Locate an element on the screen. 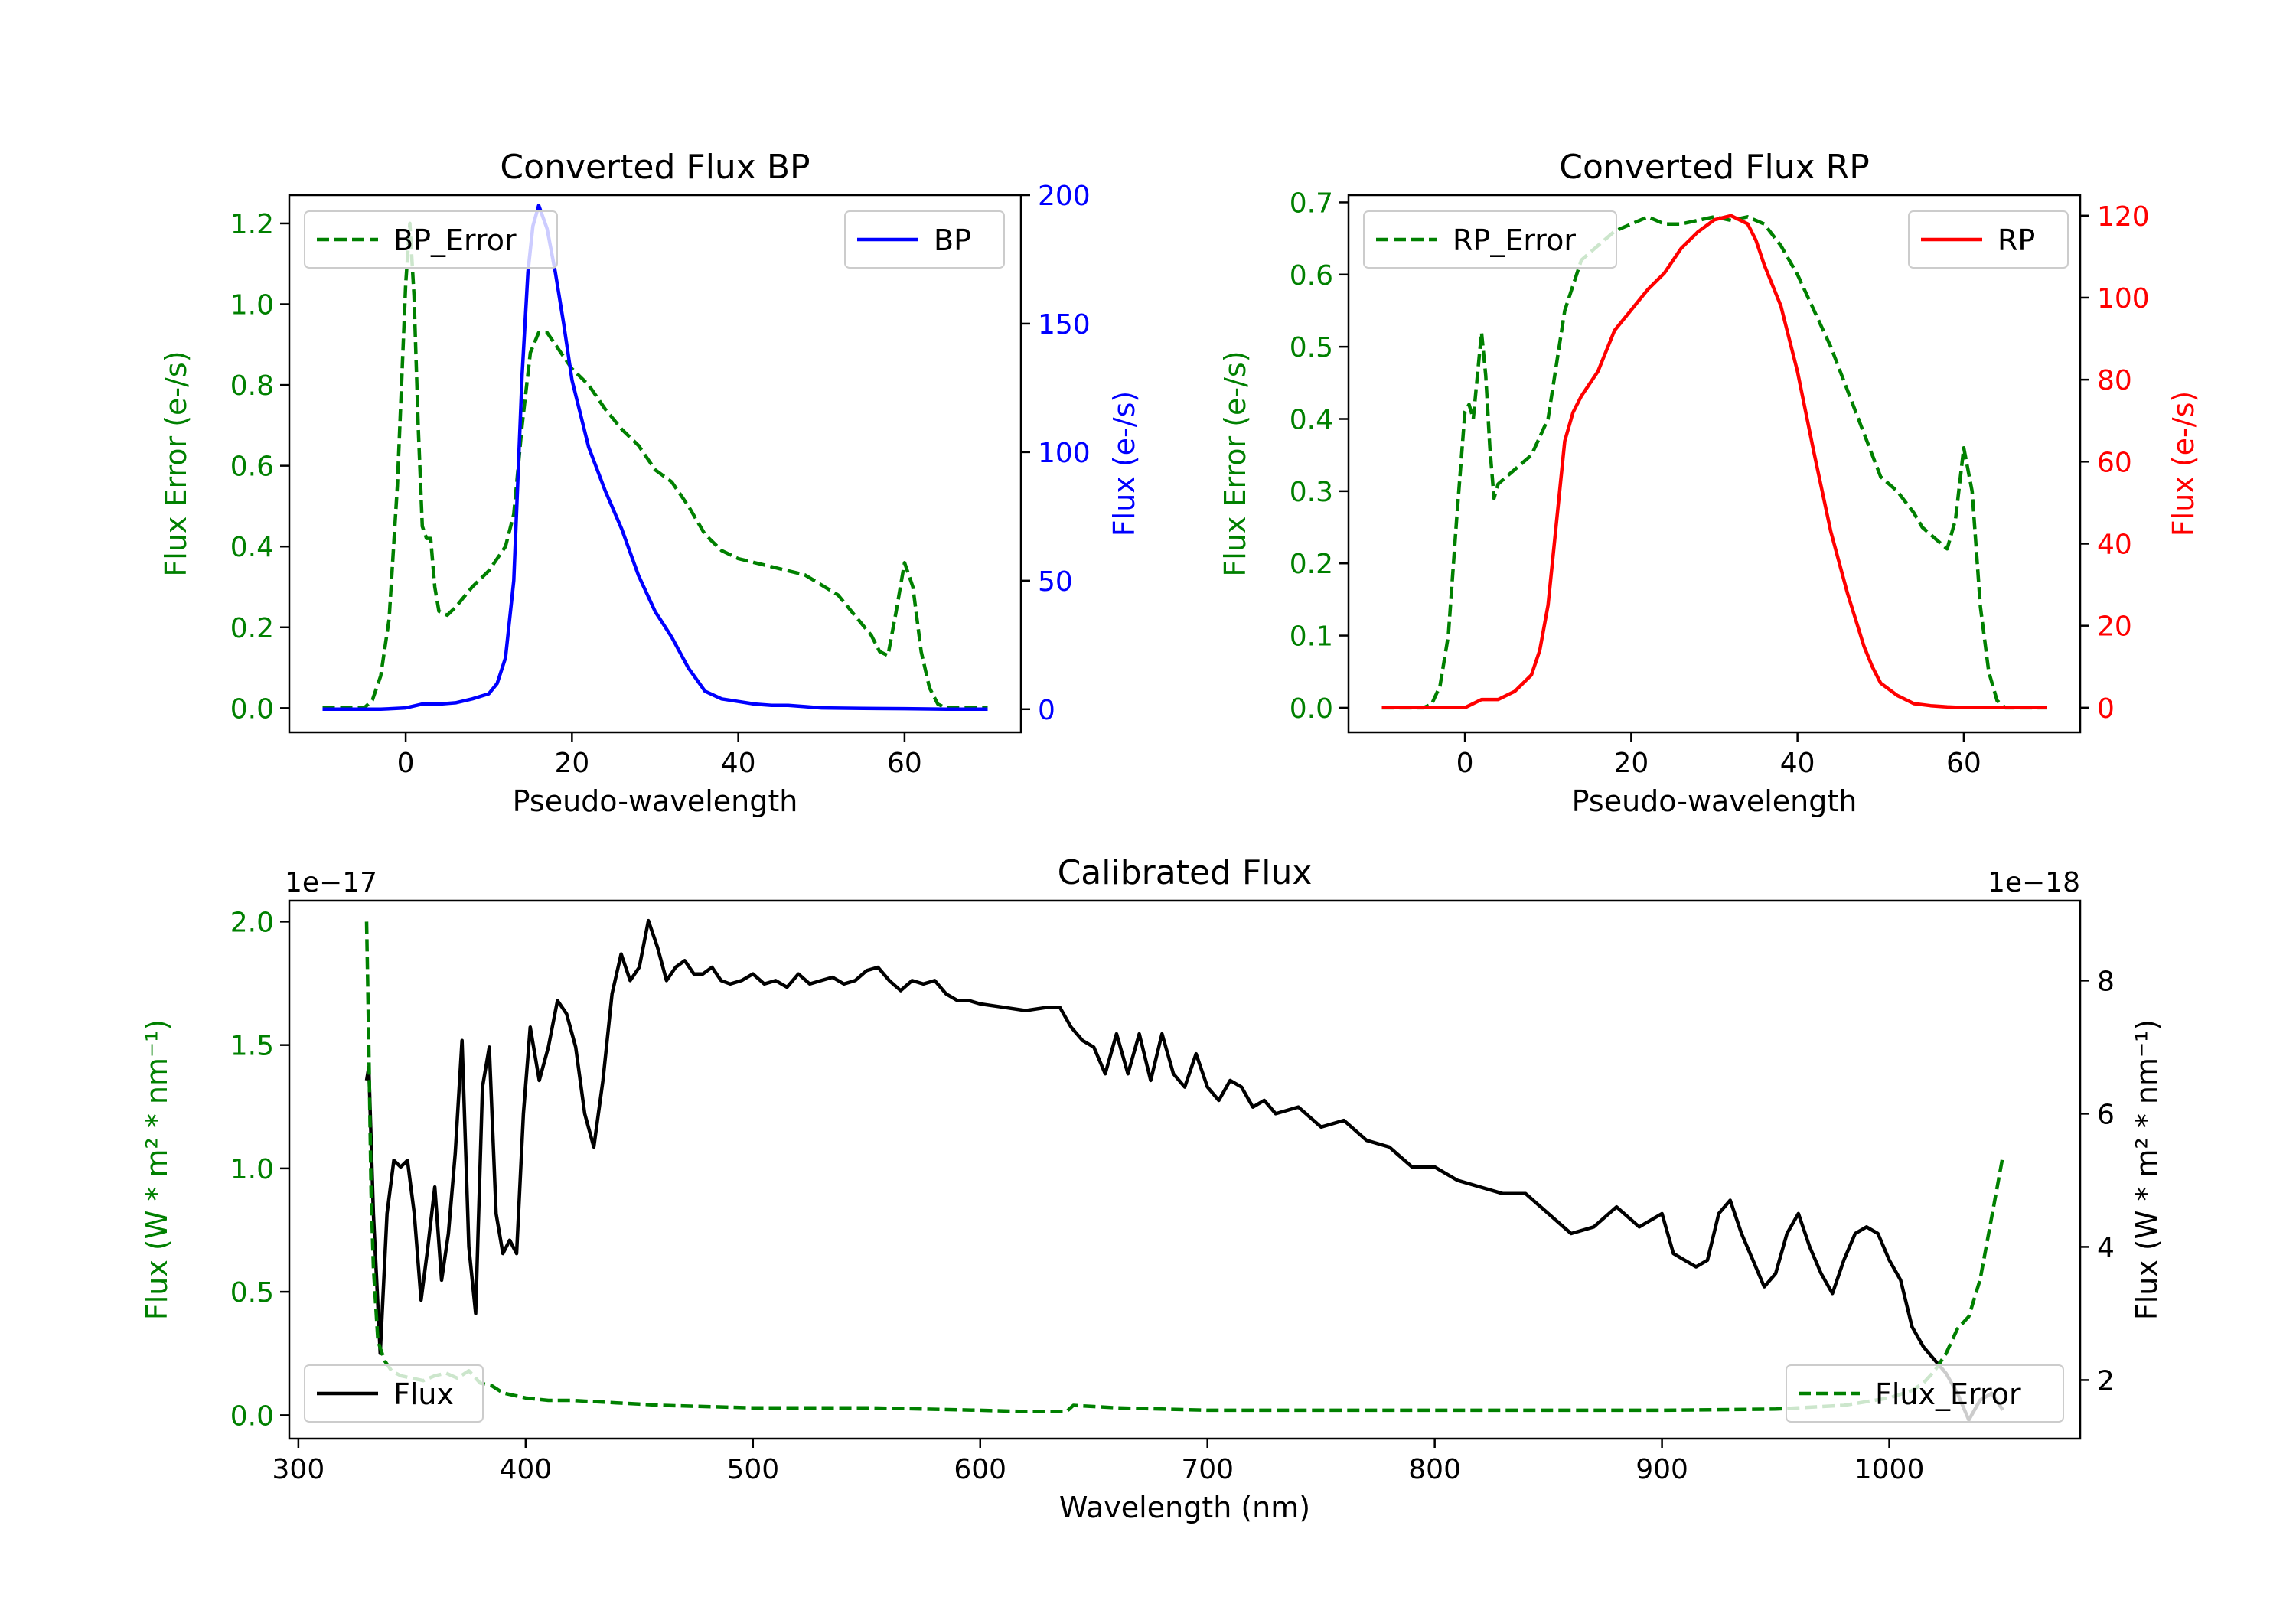 The height and width of the screenshot is (1607, 2296). x-tick-label: 400 is located at coordinates (525, 1470).